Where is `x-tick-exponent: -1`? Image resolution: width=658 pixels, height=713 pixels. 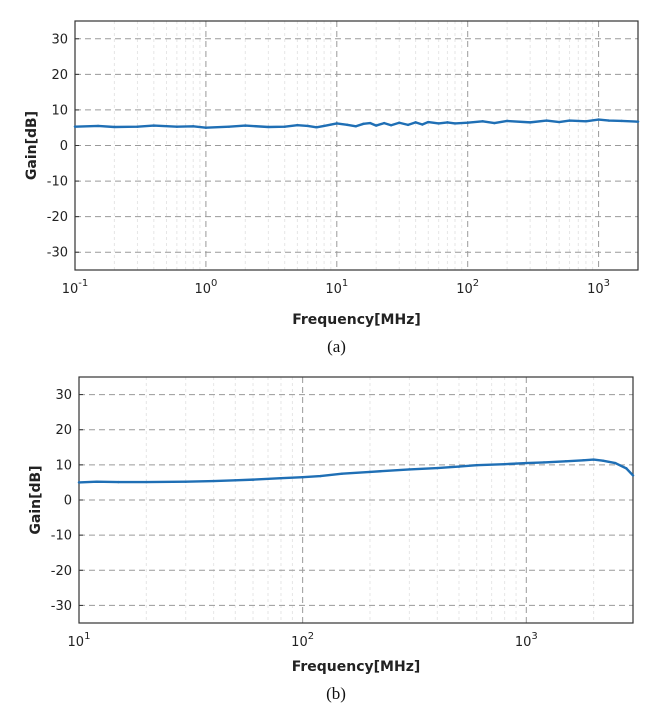
x-tick-exponent: -1 is located at coordinates (83, 283).